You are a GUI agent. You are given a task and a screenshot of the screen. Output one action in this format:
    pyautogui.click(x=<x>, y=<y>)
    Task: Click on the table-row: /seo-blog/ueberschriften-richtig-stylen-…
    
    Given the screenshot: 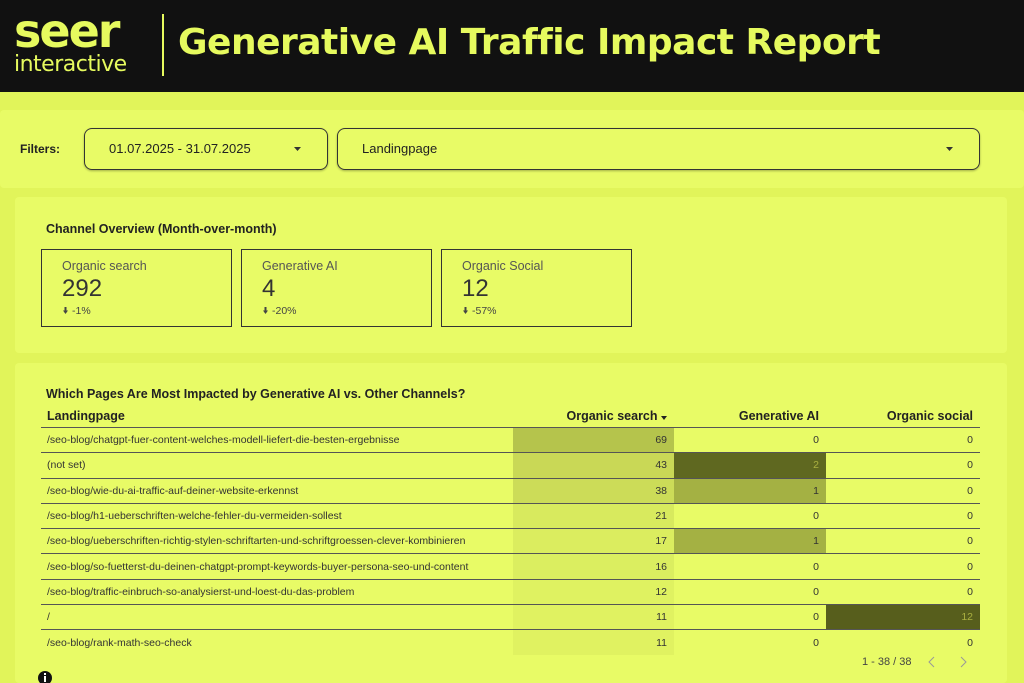 What is the action you would take?
    pyautogui.click(x=510, y=541)
    